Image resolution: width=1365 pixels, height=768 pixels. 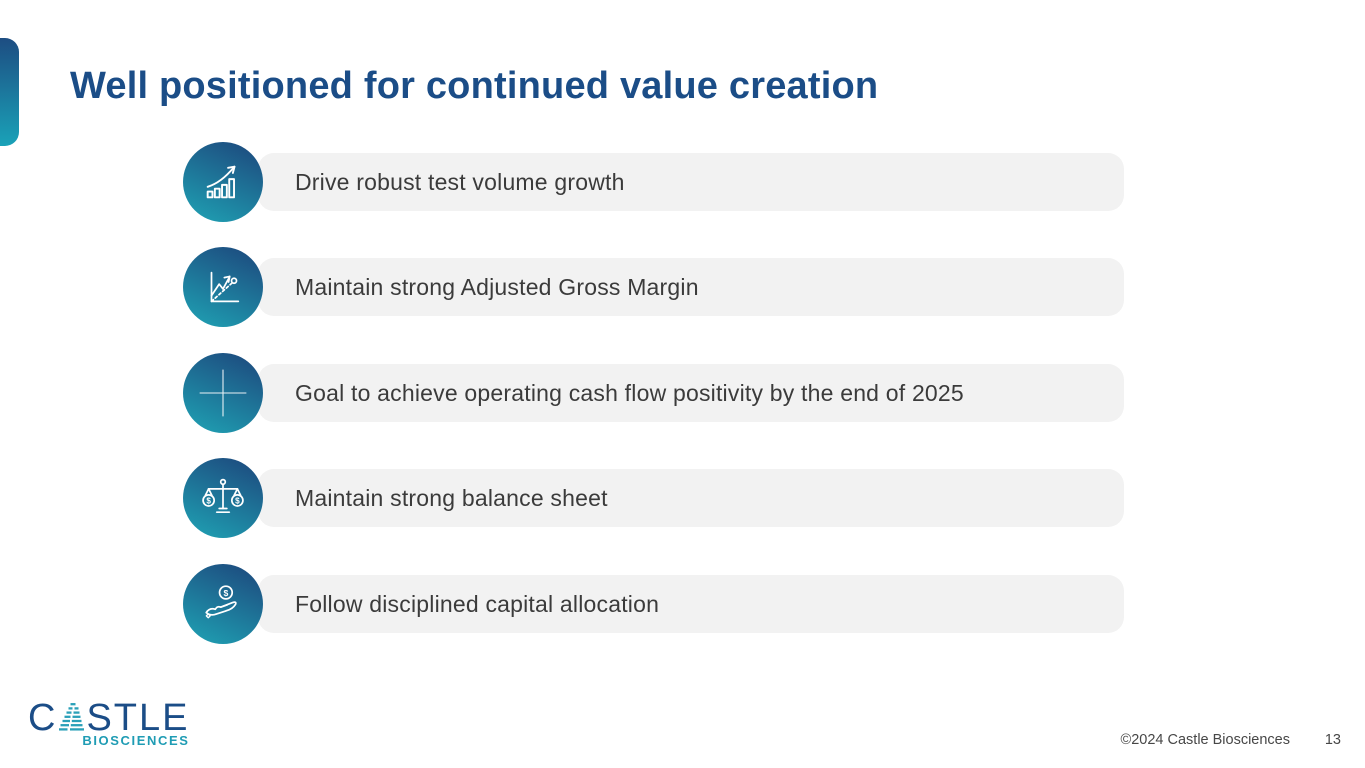 I want to click on copyright-text: ©2024 Castle Biosciences, so click(x=1205, y=740).